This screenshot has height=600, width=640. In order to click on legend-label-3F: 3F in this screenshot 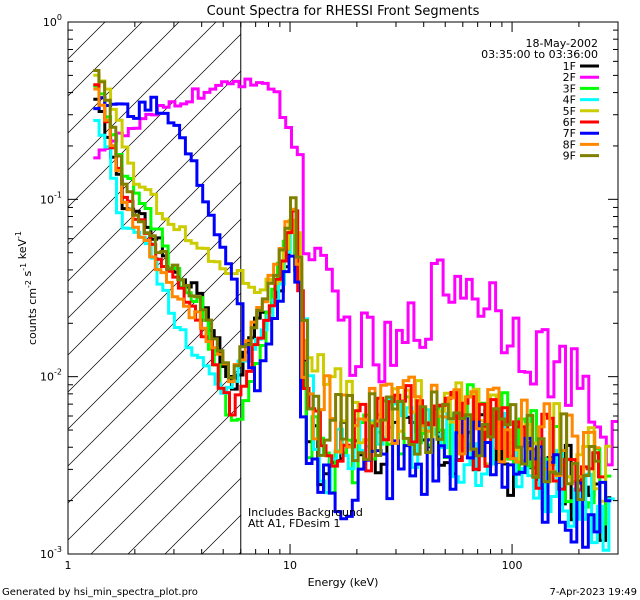, I will do `click(569, 88)`.